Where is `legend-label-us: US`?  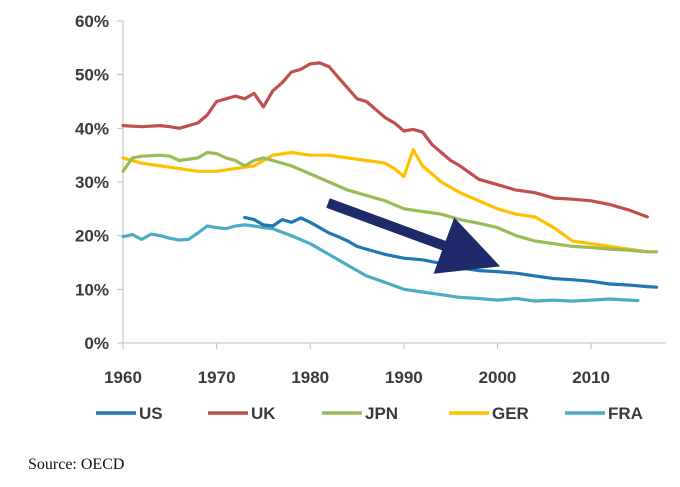 legend-label-us: US is located at coordinates (151, 413).